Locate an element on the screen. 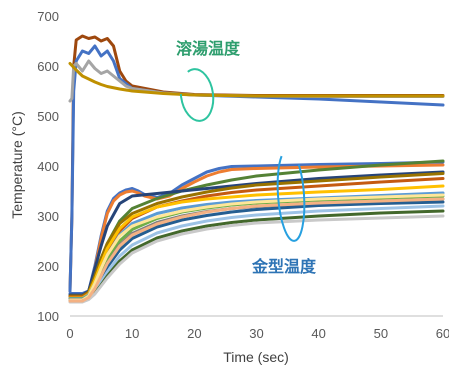 Image resolution: width=449 pixels, height=369 pixels. x-tick-label: 30 is located at coordinates (256, 333).